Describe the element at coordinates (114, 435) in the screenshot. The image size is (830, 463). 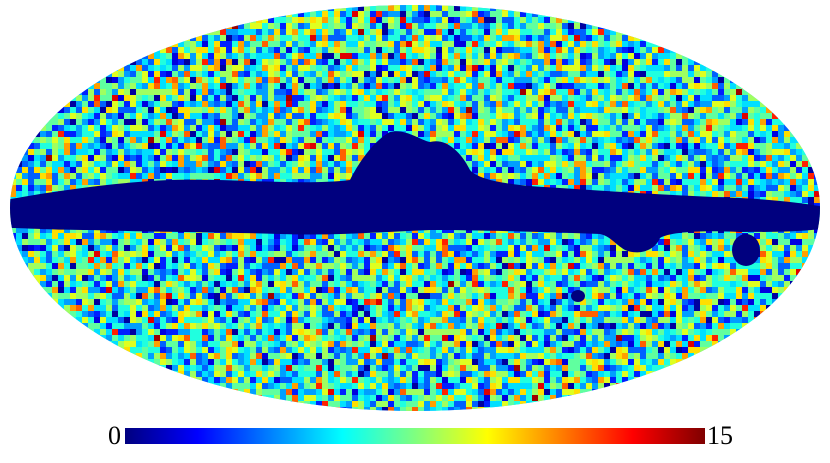
I see `colorbar-tick-label: 0` at that location.